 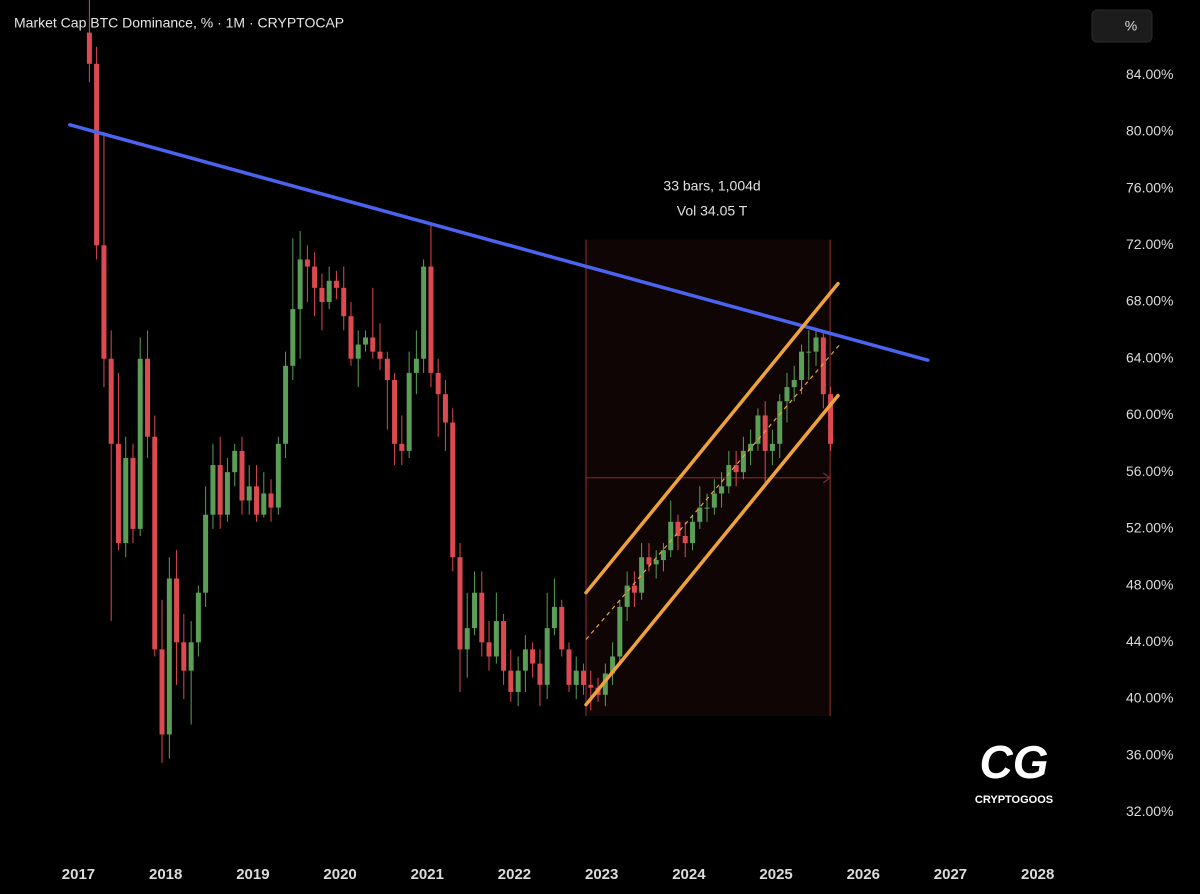 What do you see at coordinates (1149, 414) in the screenshot?
I see `y-tick-label: 60.00%` at bounding box center [1149, 414].